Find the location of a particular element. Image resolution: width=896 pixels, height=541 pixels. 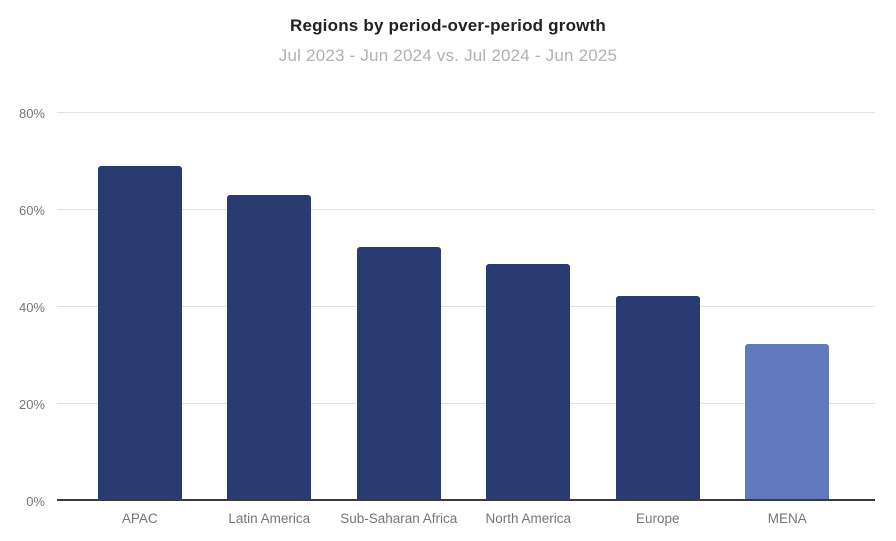

x-tick-label: North America is located at coordinates (528, 518).